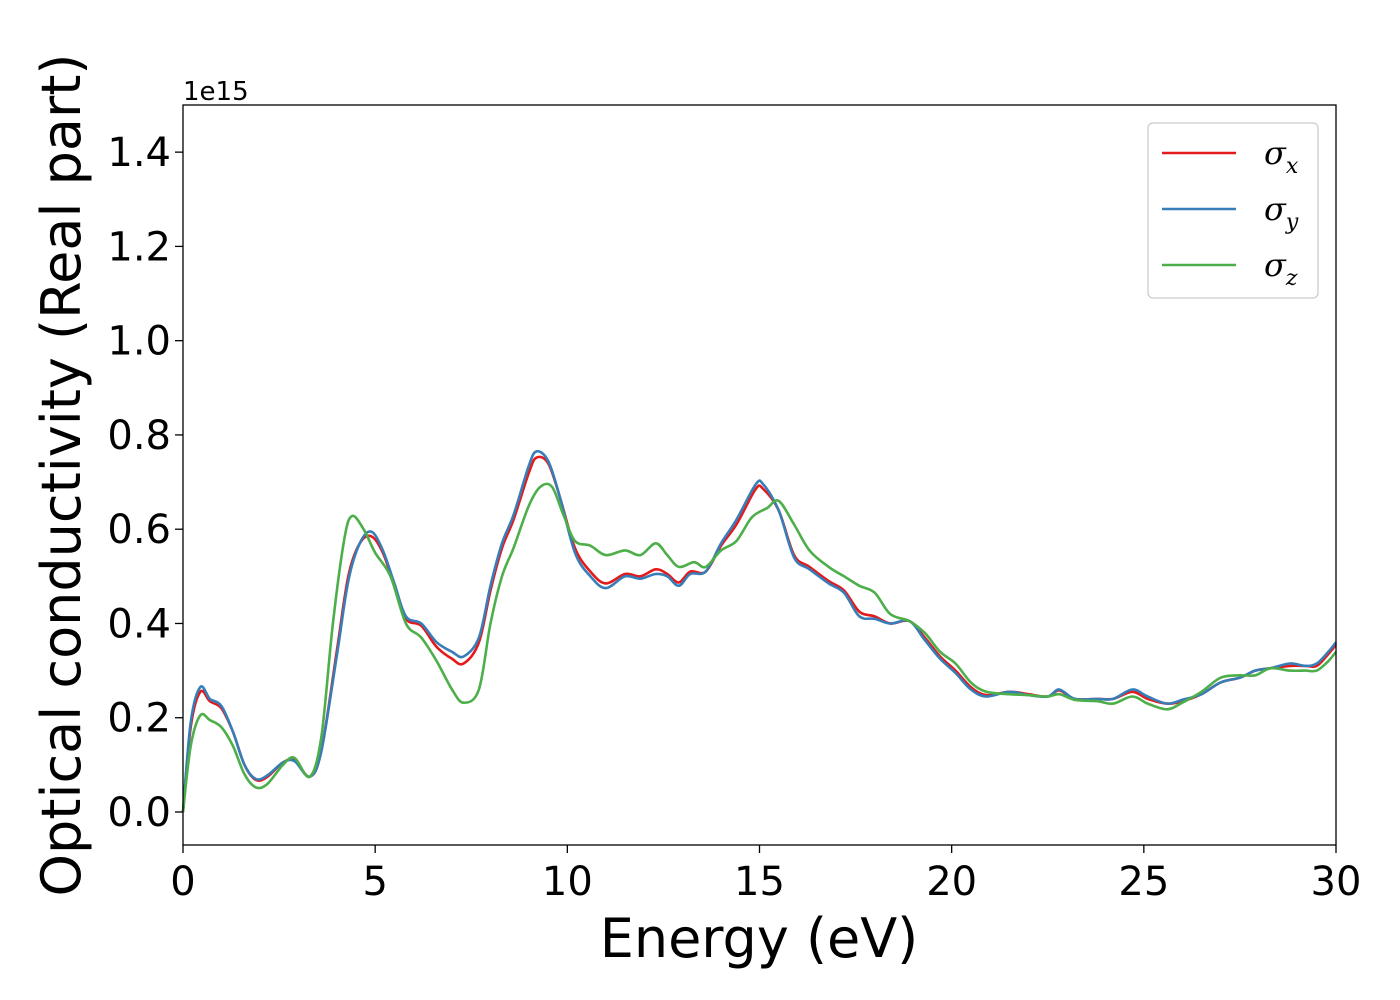  What do you see at coordinates (759, 938) in the screenshot?
I see `x-axis-label: Energy (eV)` at bounding box center [759, 938].